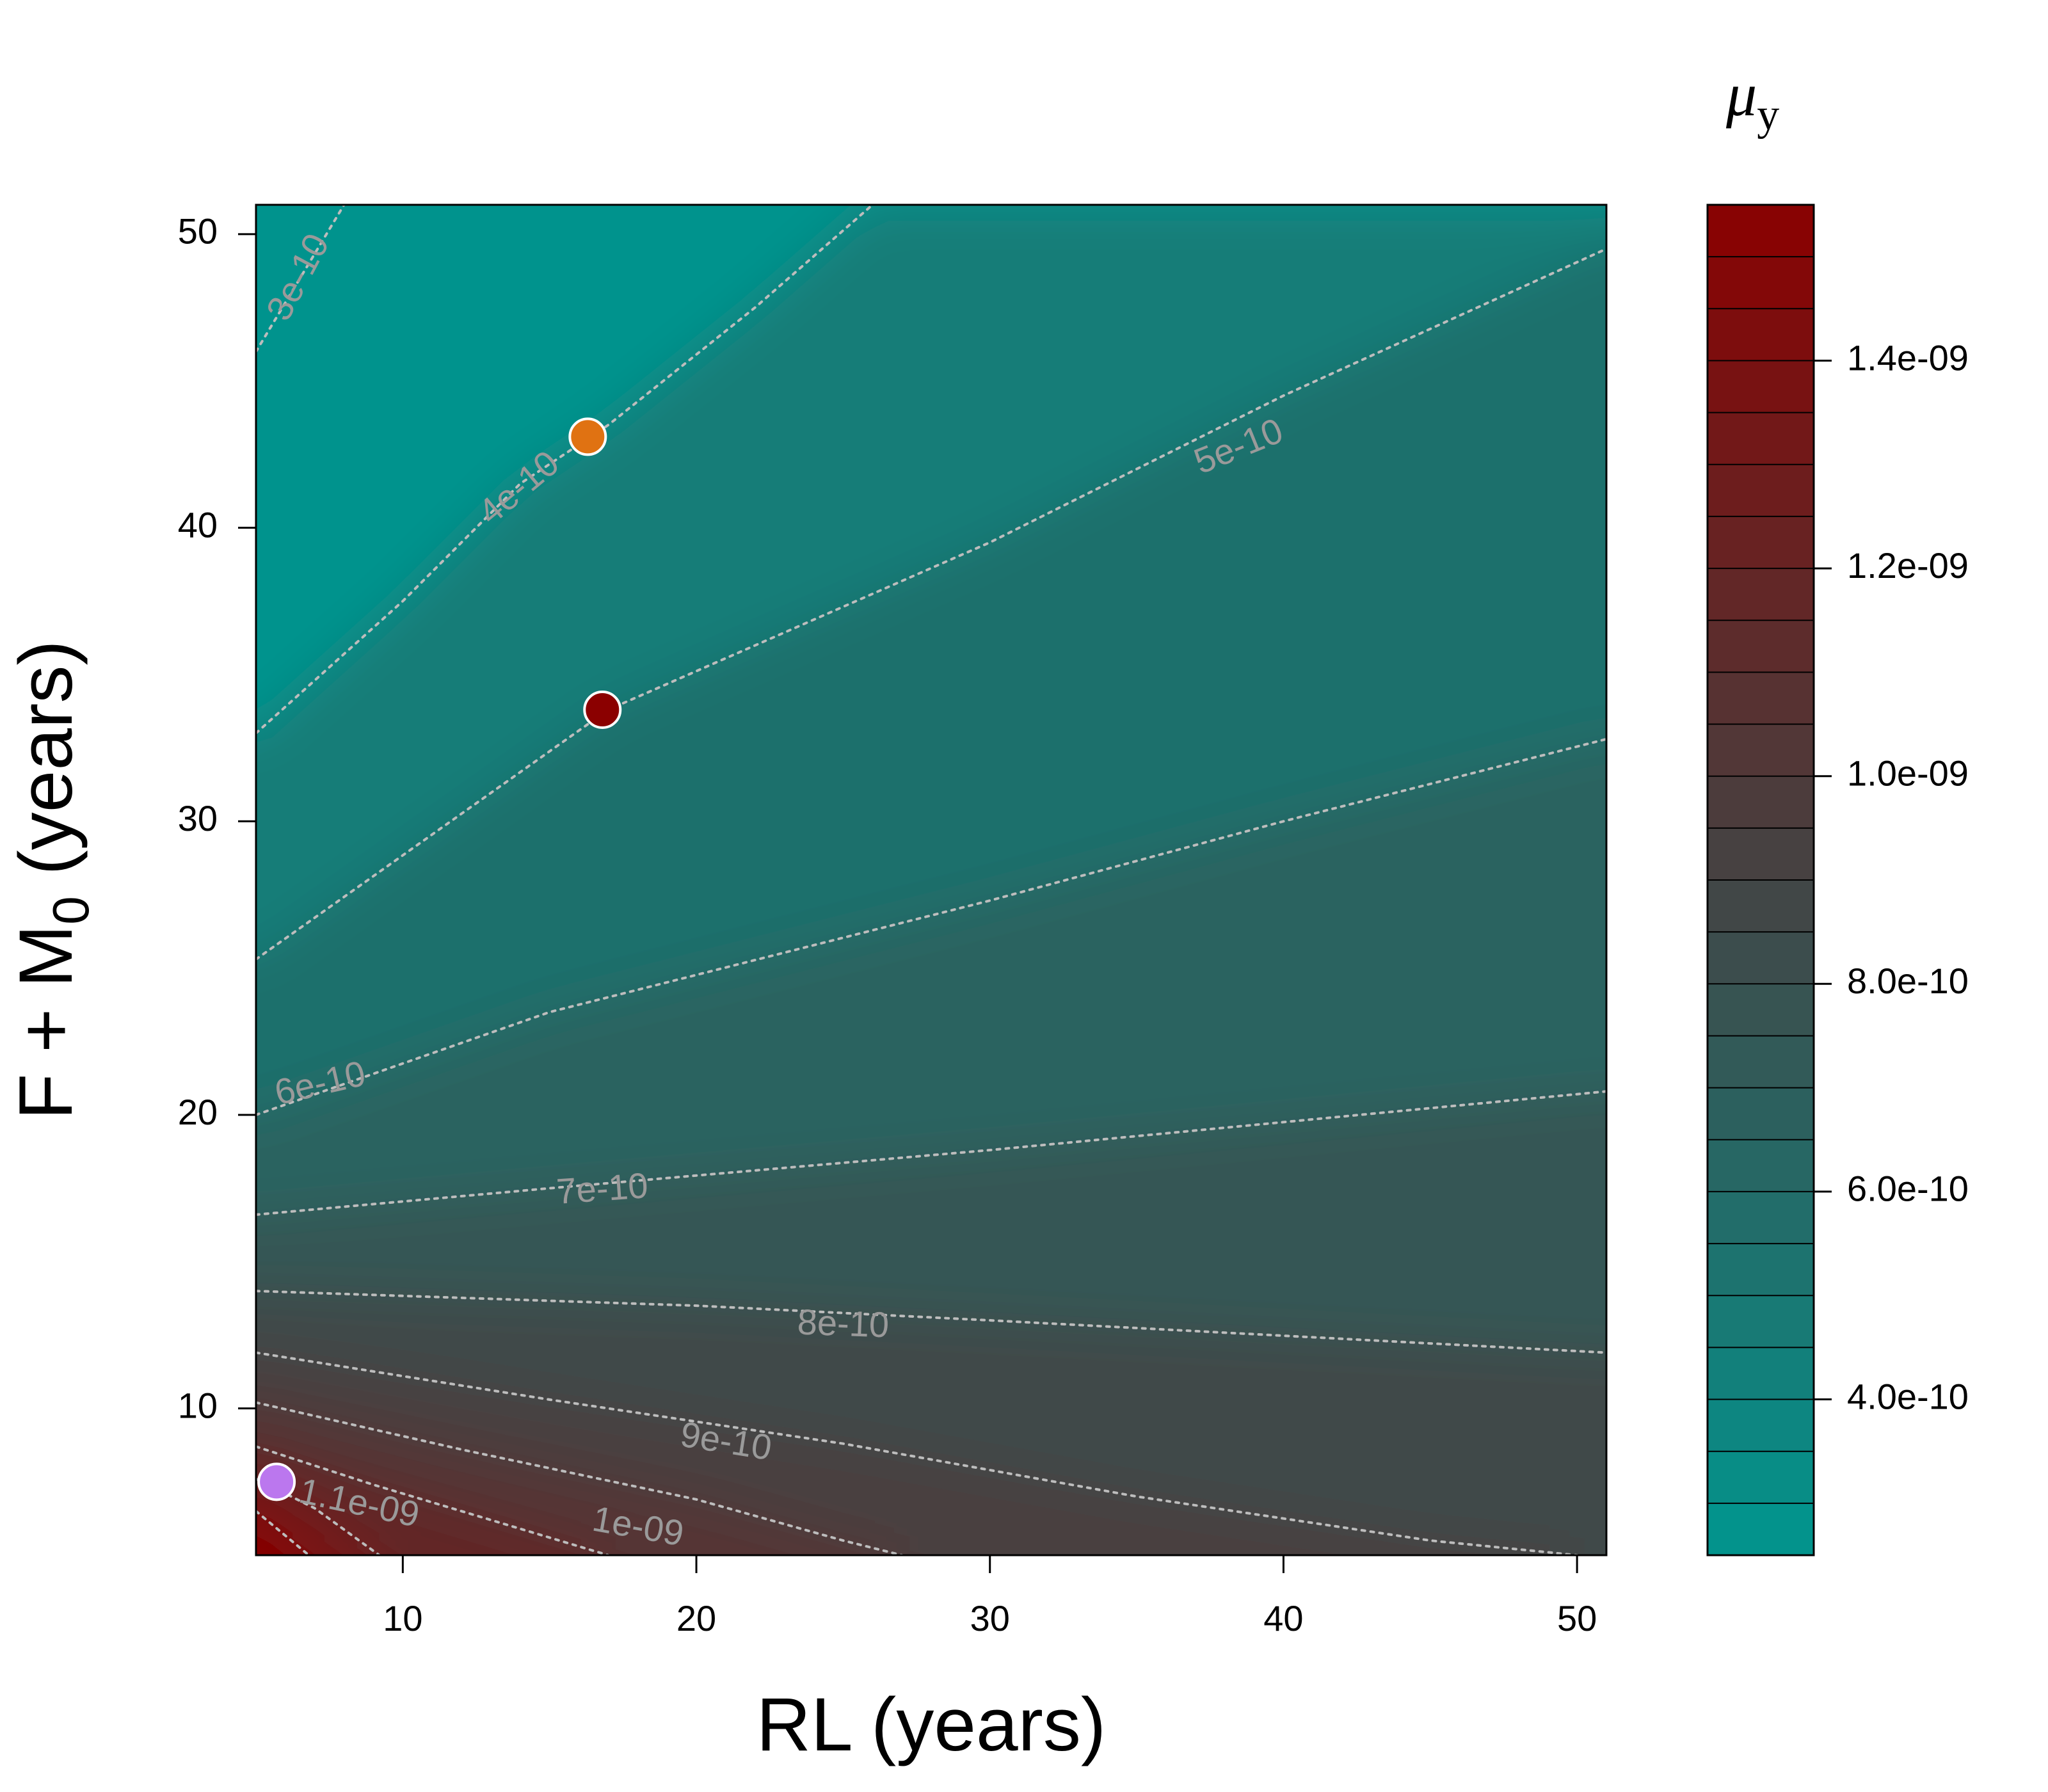  What do you see at coordinates (1908, 1396) in the screenshot?
I see `legend-tick-label: 4.0e-10` at bounding box center [1908, 1396].